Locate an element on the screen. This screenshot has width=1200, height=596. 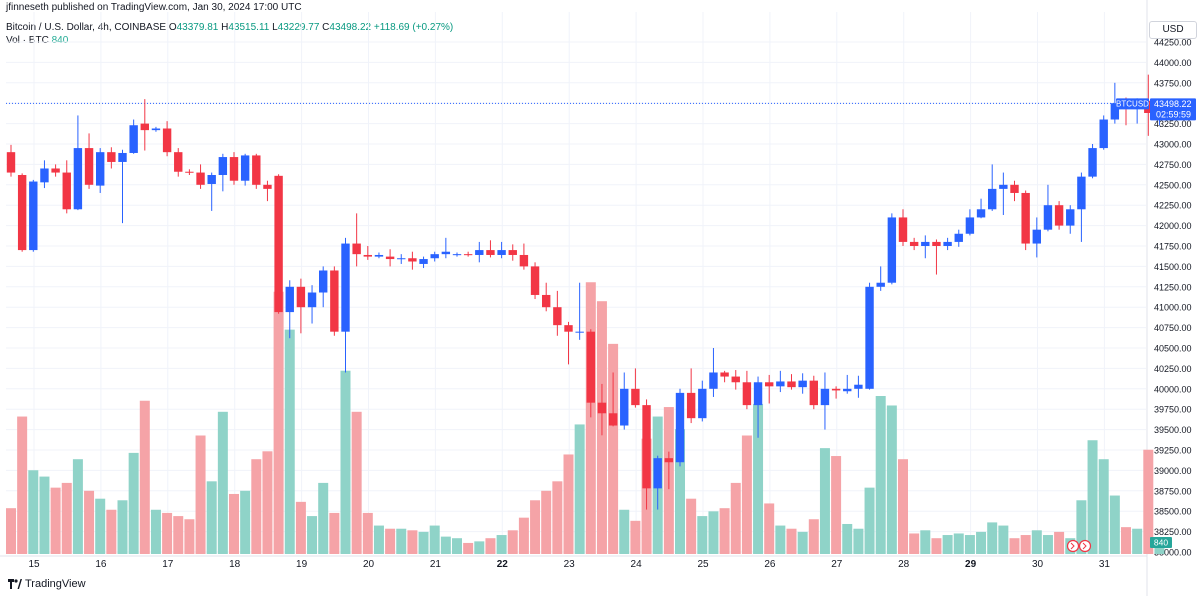
y-tick-label: 40750.00 is located at coordinates (1173, 328).